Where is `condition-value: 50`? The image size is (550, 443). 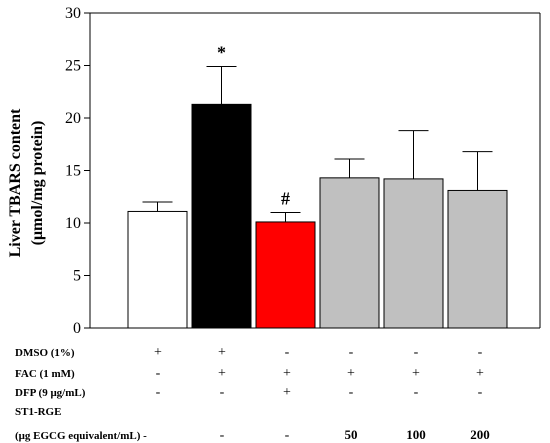
condition-value: 50 is located at coordinates (351, 434).